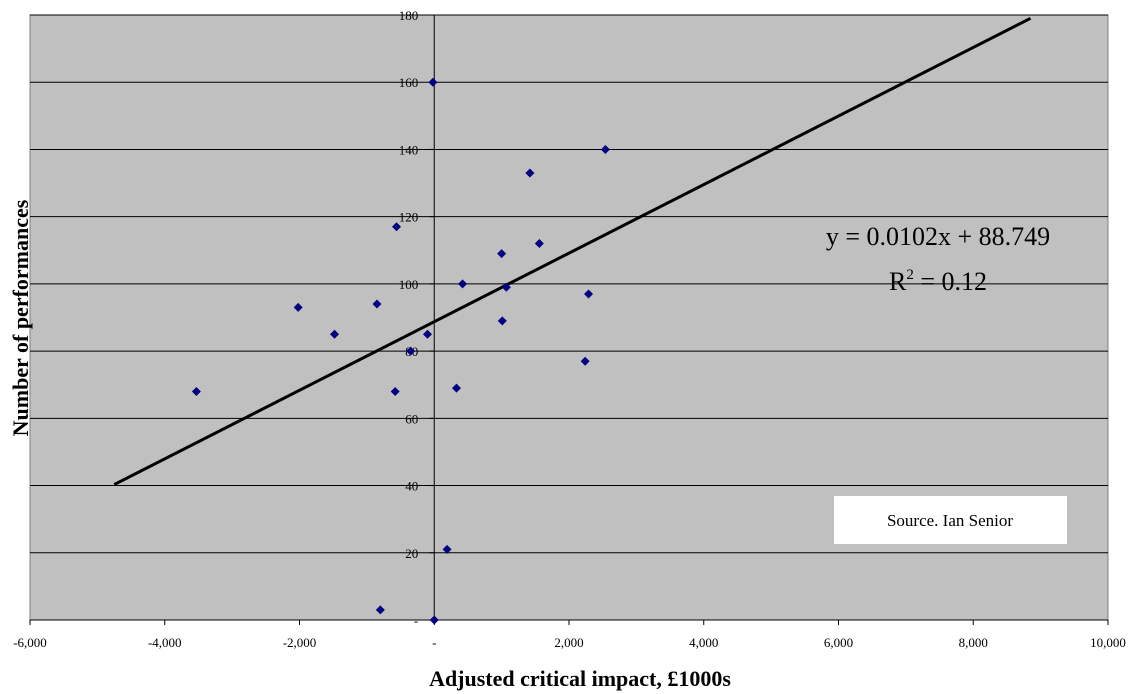 The width and height of the screenshot is (1138, 694). Describe the element at coordinates (165, 642) in the screenshot. I see `x-tick-label: -4,000` at that location.